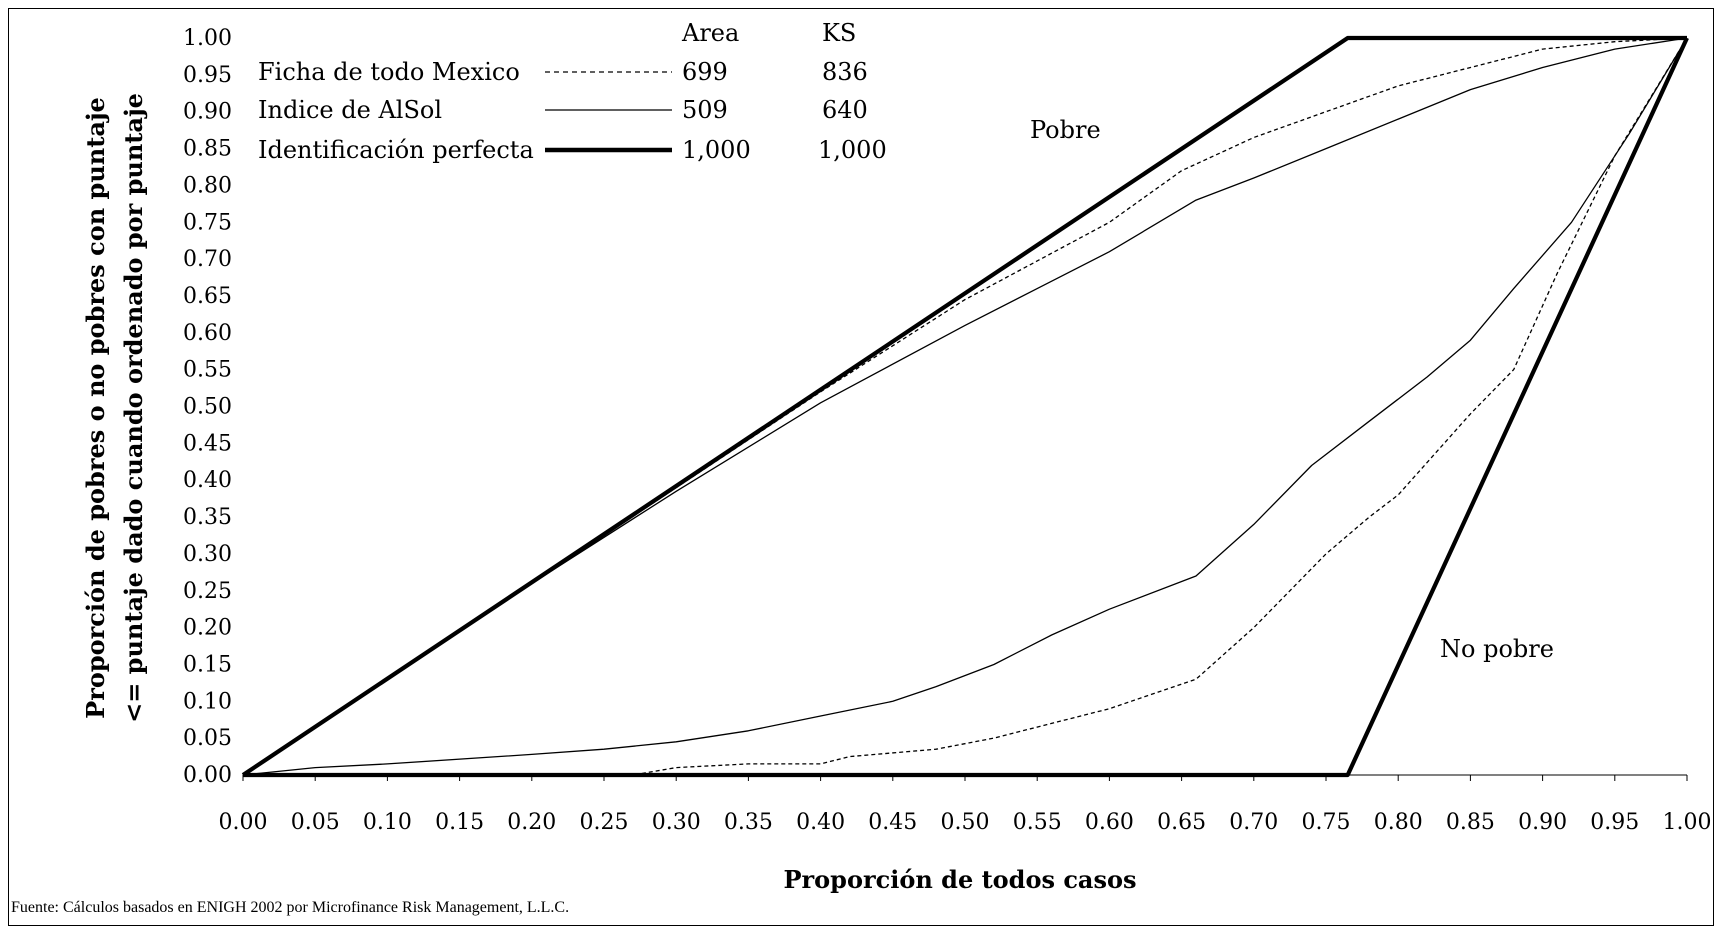 The height and width of the screenshot is (926, 1715). I want to click on y-tick-label: 0.55, so click(207, 370).